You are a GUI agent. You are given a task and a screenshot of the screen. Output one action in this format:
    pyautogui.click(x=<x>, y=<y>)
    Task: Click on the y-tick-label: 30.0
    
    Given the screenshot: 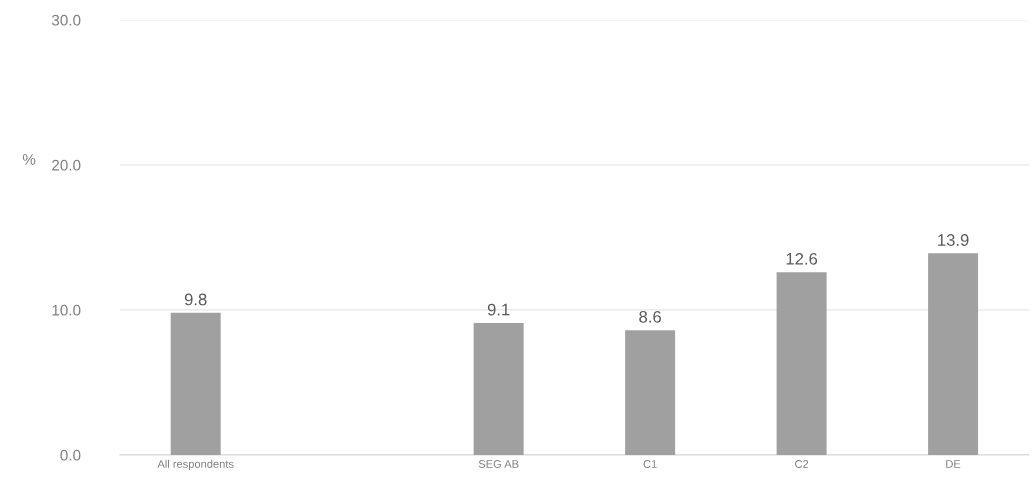 What is the action you would take?
    pyautogui.click(x=66, y=20)
    